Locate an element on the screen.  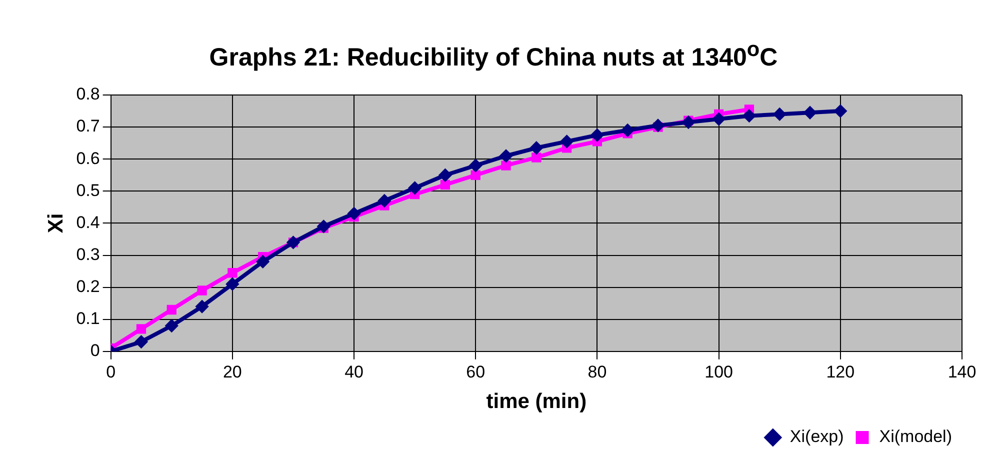
x-tick-label: 100 is located at coordinates (718, 372).